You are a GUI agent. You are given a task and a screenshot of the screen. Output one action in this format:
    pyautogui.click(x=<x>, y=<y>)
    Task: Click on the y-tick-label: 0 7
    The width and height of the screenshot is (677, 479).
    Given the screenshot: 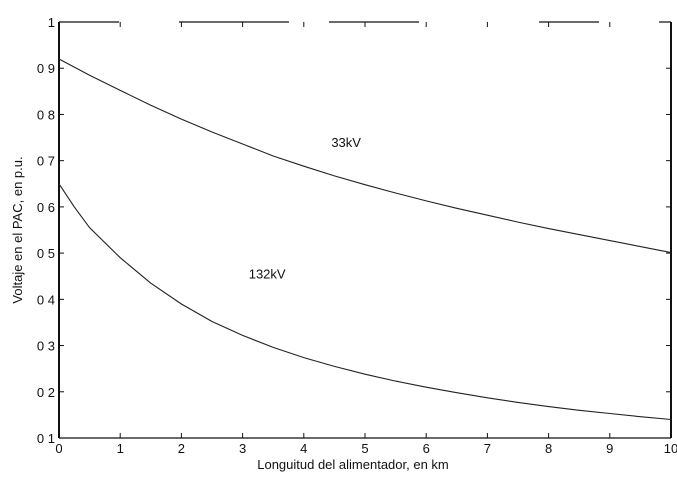 What is the action you would take?
    pyautogui.click(x=46, y=161)
    